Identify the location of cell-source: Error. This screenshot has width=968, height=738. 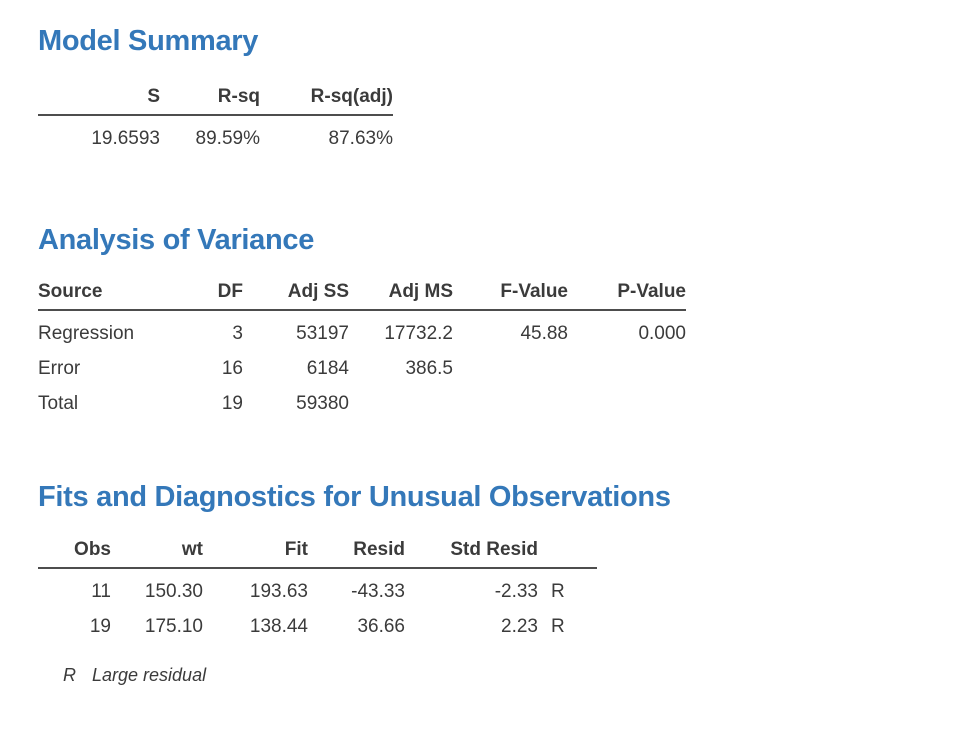
(59, 368).